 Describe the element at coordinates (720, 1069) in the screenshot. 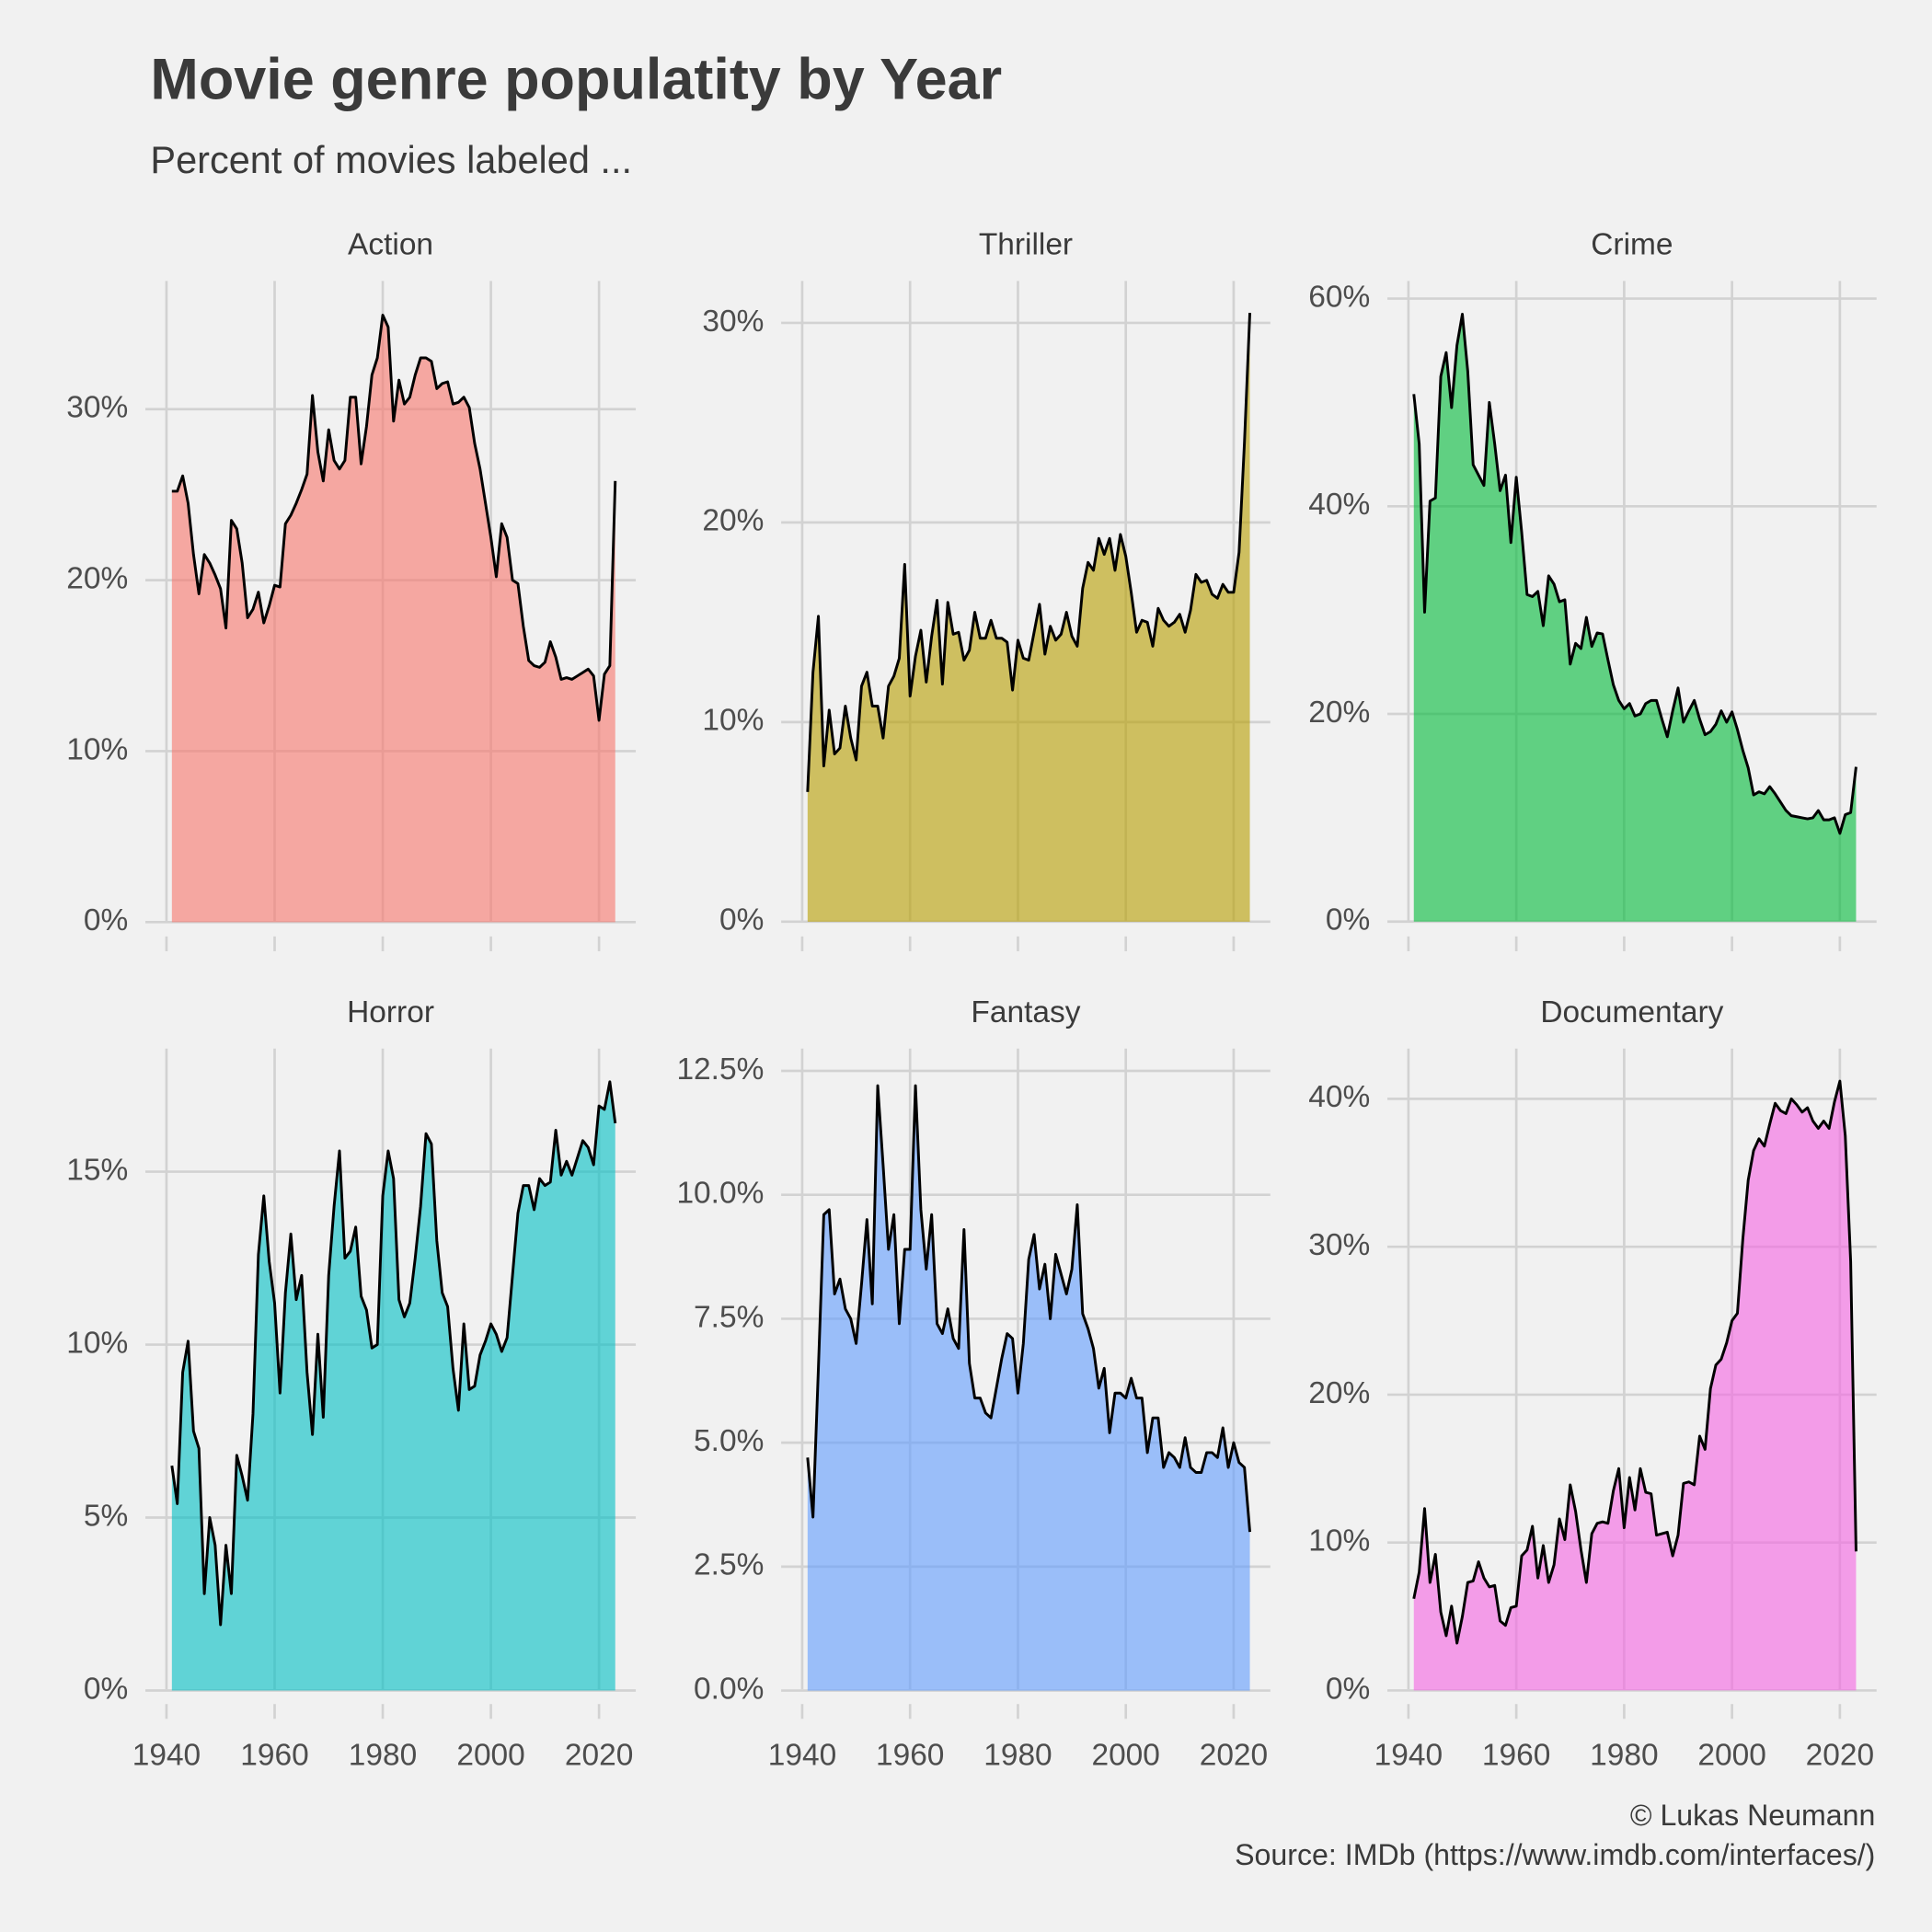

I see `y-tick-label: 12.5%` at that location.